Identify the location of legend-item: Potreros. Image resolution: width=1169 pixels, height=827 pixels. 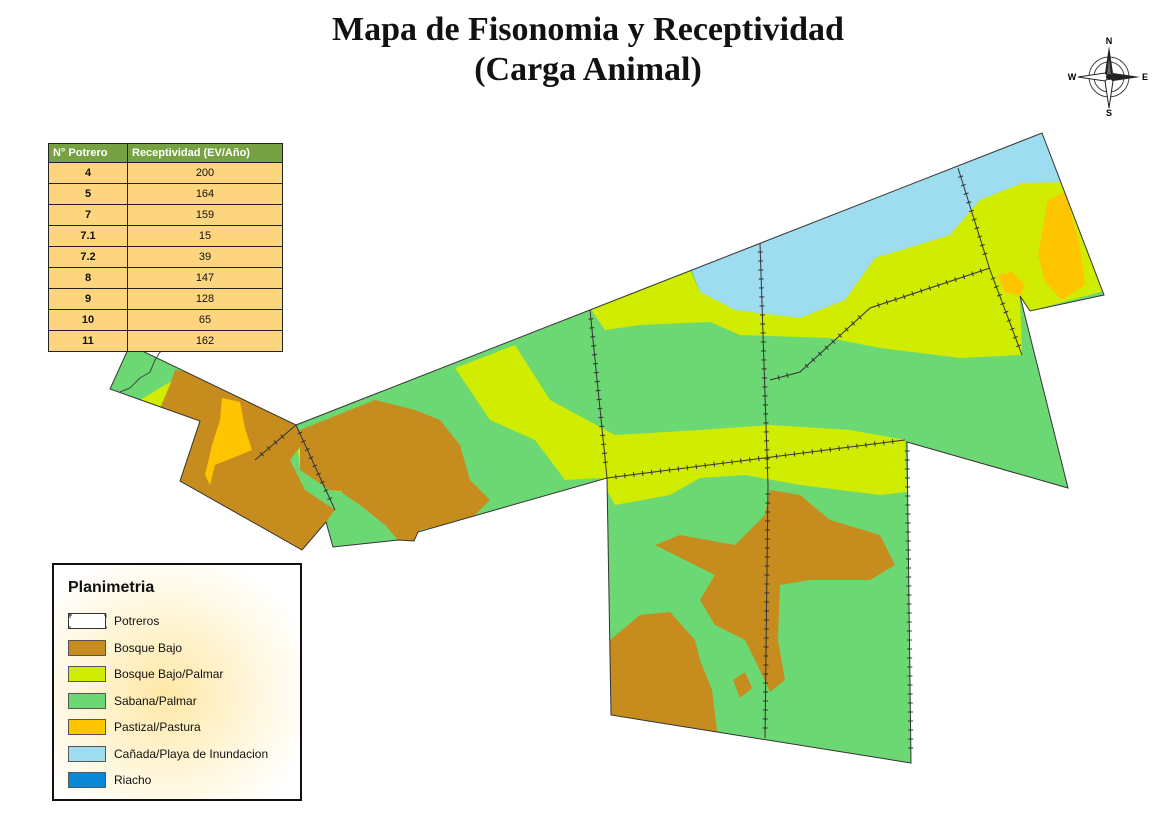
(183, 622).